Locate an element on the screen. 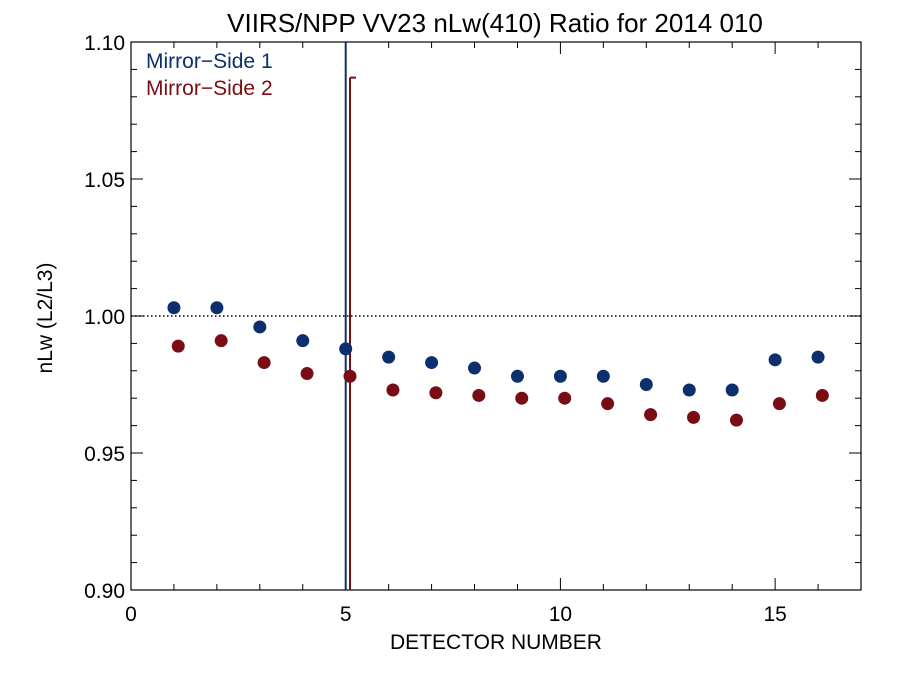  y-tick-label: 1.05 is located at coordinates (104, 180).